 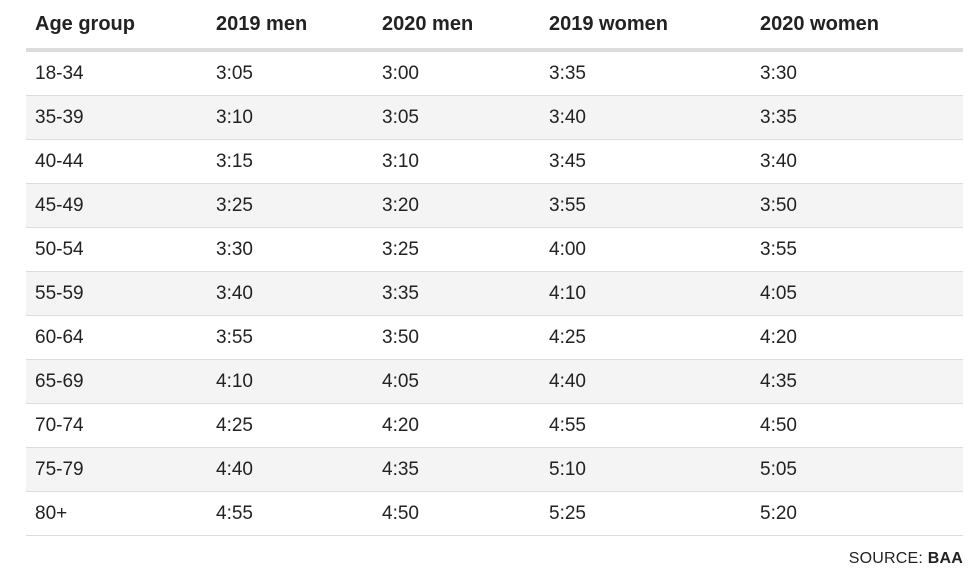 I want to click on cell-2019-women: 4:25, so click(x=645, y=337).